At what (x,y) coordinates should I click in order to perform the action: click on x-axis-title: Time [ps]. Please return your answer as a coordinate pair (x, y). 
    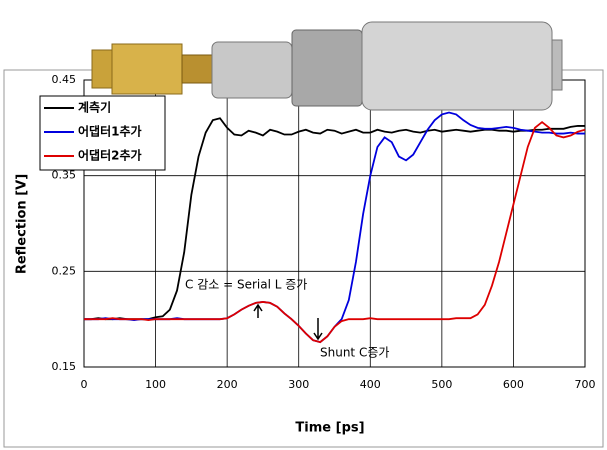
    Looking at the image, I should click on (329, 428).